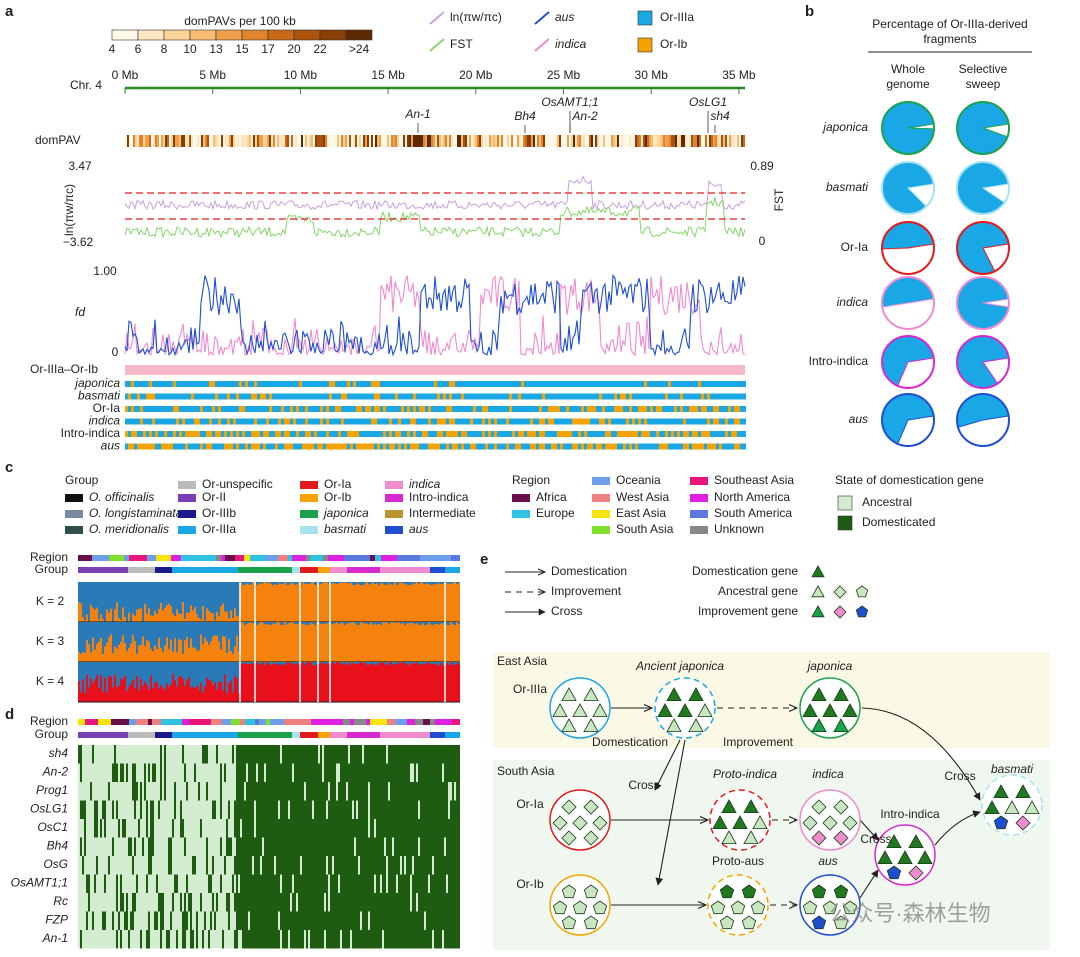 This screenshot has height=957, width=1080. I want to click on scale-label: 17, so click(268, 49).